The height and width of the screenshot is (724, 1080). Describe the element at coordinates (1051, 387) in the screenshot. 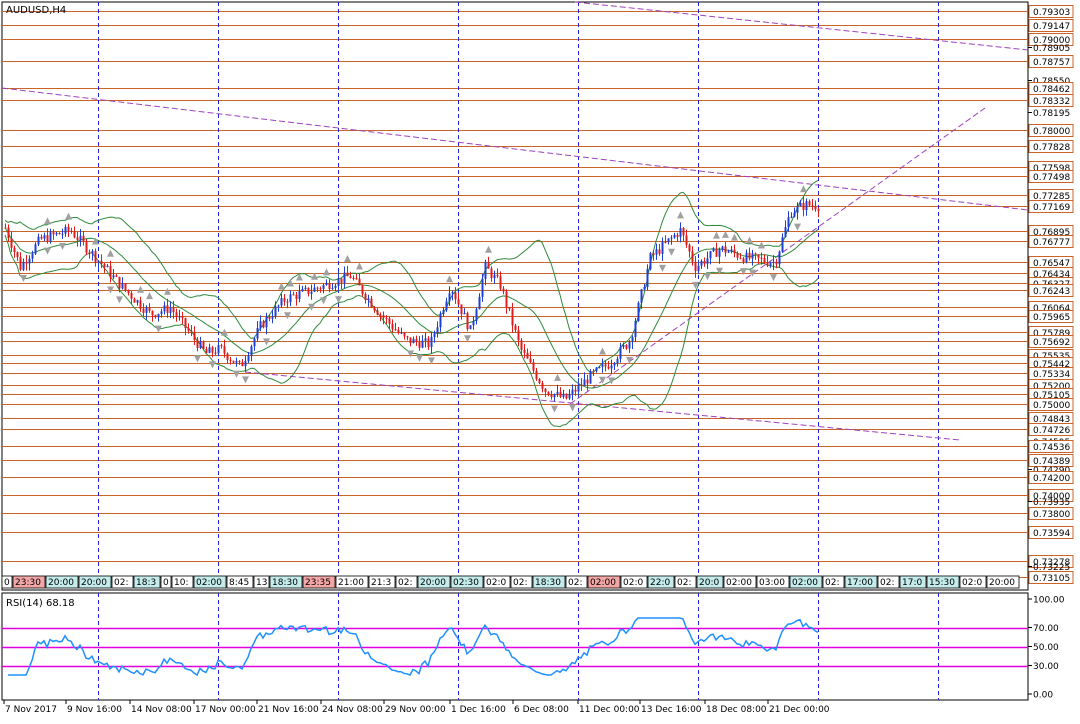

I see `price-label: 0.75200` at that location.